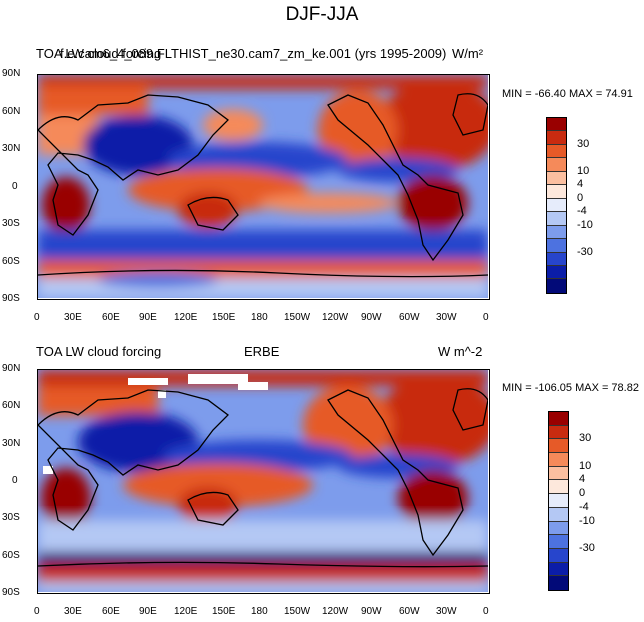 The width and height of the screenshot is (644, 622). What do you see at coordinates (73, 317) in the screenshot?
I see `p1-lon-label: 30E` at bounding box center [73, 317].